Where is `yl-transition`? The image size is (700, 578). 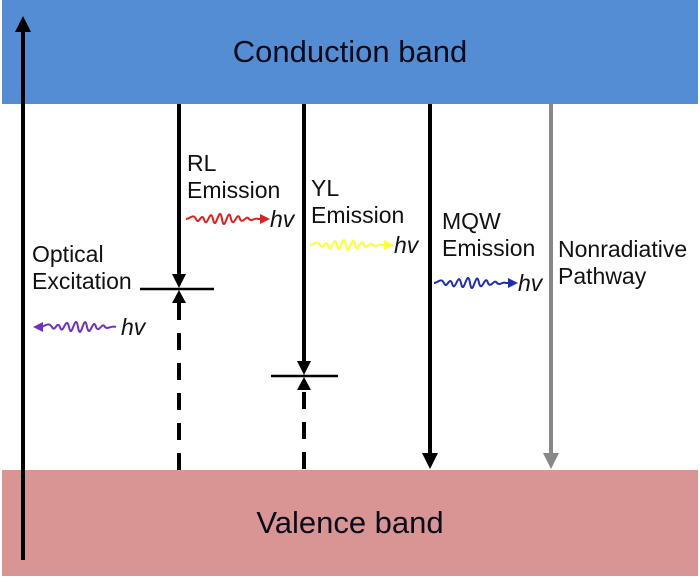 yl-transition is located at coordinates (304, 287).